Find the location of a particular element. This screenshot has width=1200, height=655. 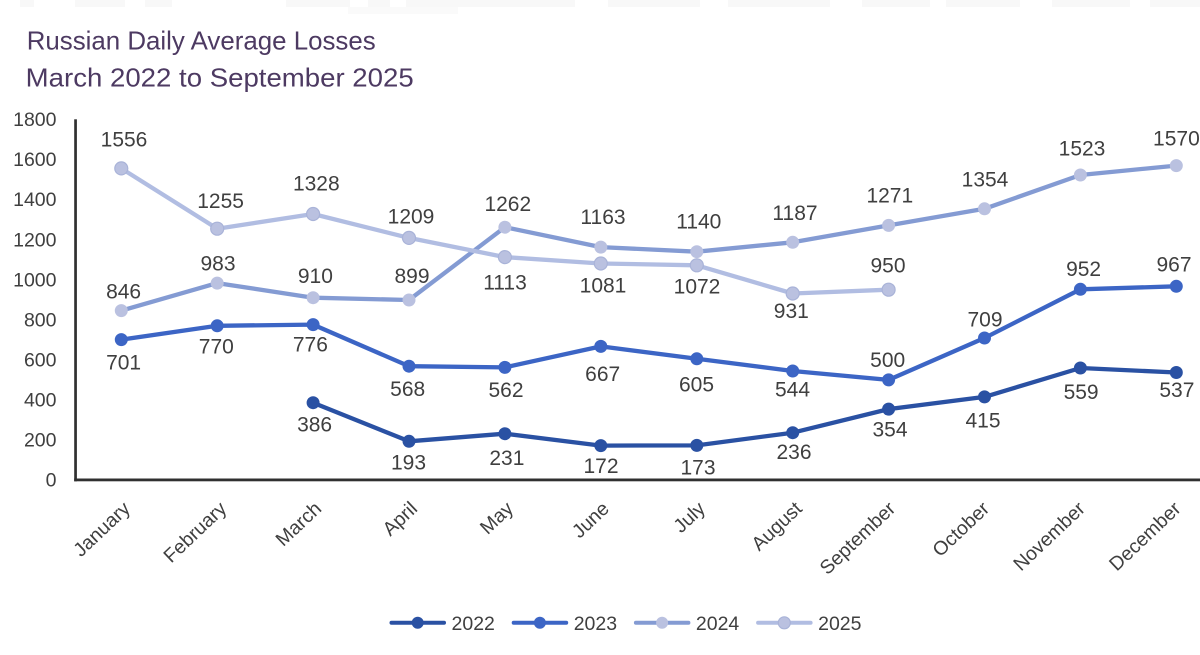

svg-text: 600 is located at coordinates (40, 360).